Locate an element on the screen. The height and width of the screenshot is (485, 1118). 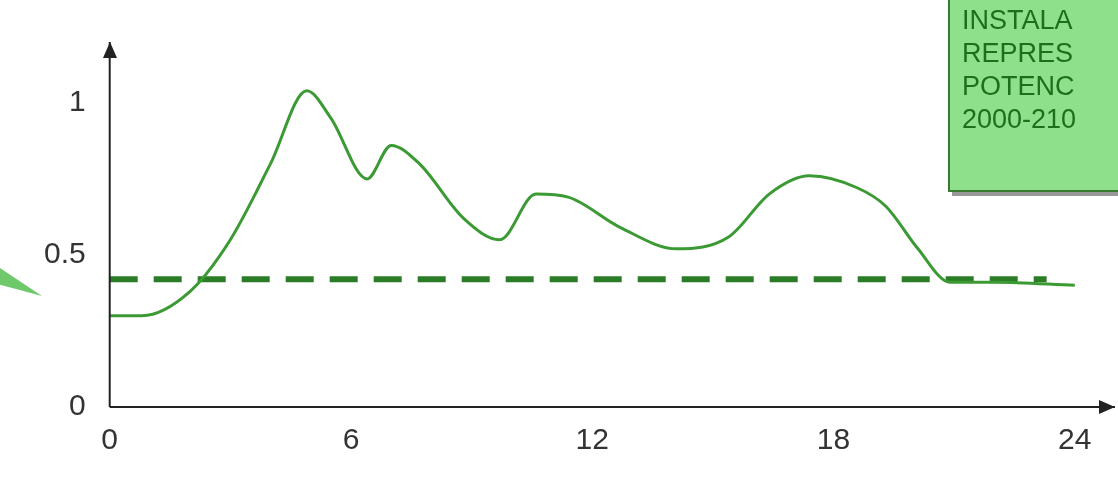
y-tick-label: 0.5 is located at coordinates (64, 253).